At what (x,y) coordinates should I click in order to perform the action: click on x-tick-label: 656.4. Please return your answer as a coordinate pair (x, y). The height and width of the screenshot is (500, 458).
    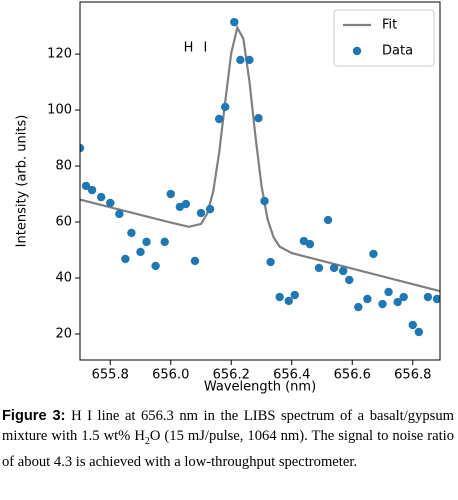
    Looking at the image, I should click on (291, 375).